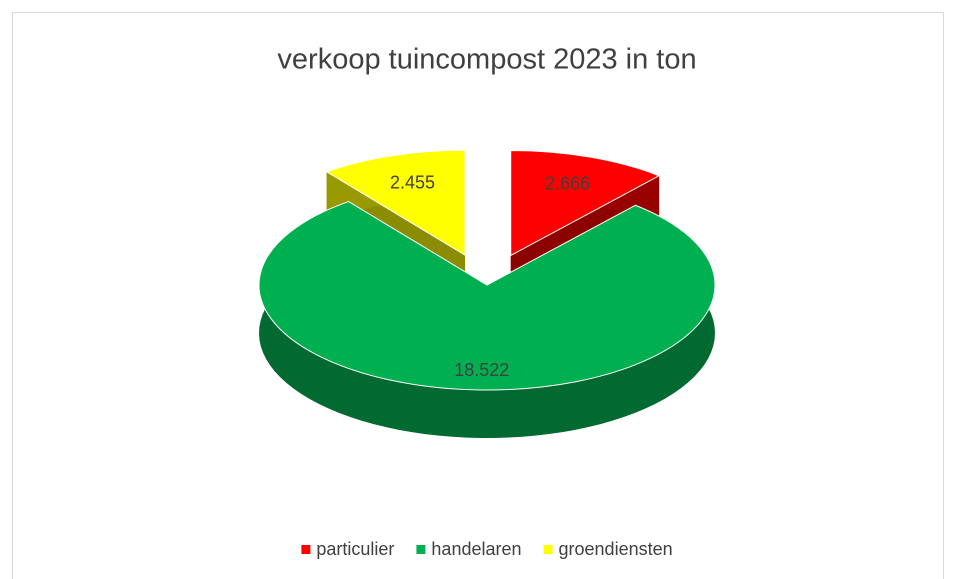  Describe the element at coordinates (355, 549) in the screenshot. I see `legend-label: particulier` at that location.